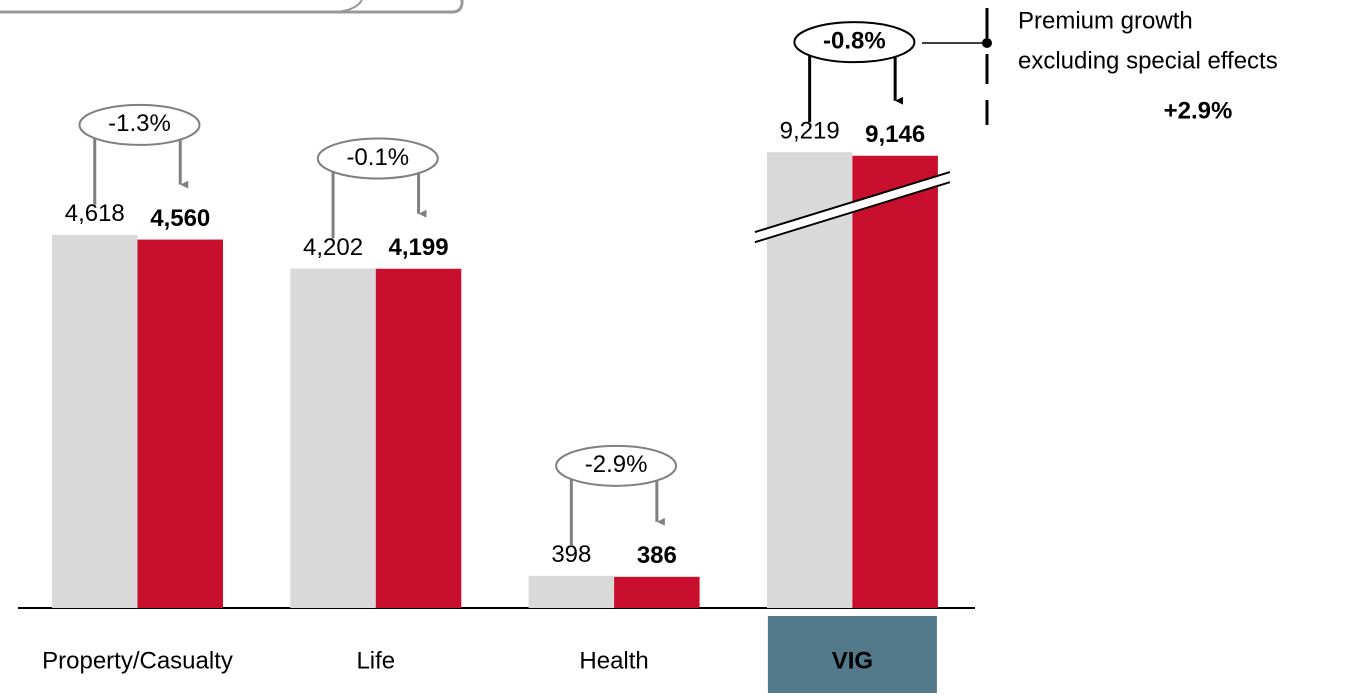 The width and height of the screenshot is (1369, 696). I want to click on change-label: -0.8%, so click(854, 40).